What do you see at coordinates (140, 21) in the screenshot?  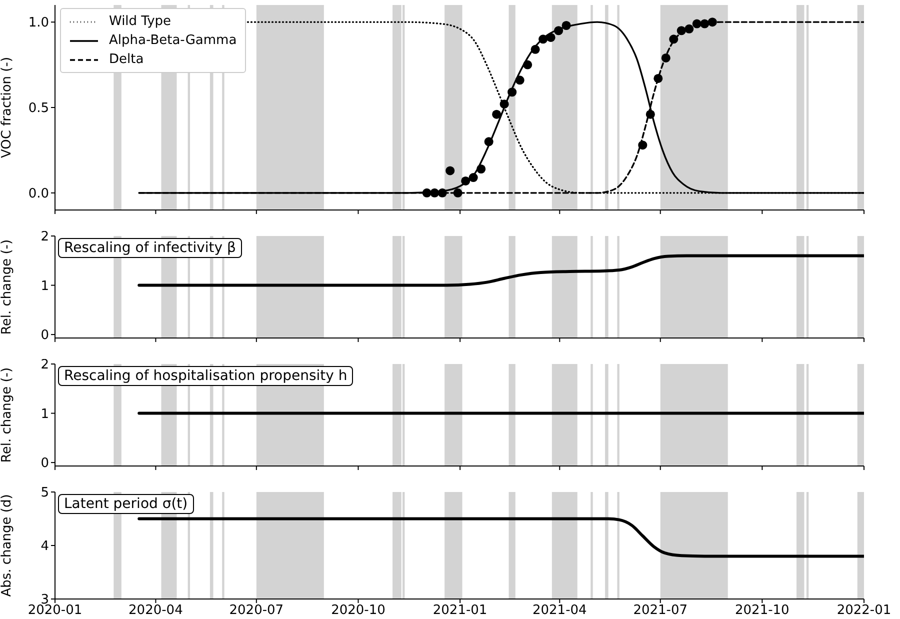 I see `legend-label: Wild Type` at bounding box center [140, 21].